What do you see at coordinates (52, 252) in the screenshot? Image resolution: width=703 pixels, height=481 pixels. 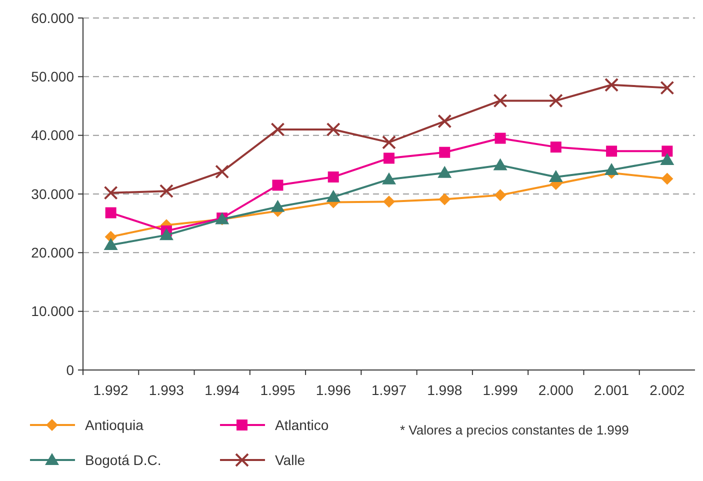 I see `y-tick-label: 20.000` at bounding box center [52, 252].